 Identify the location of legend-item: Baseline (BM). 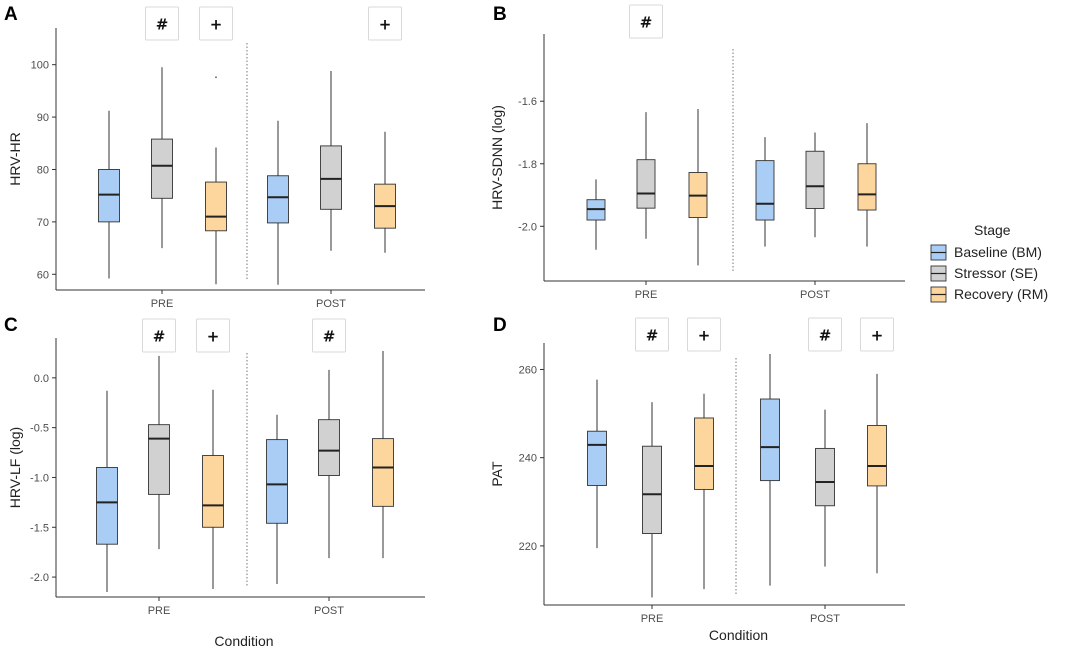
(986, 252).